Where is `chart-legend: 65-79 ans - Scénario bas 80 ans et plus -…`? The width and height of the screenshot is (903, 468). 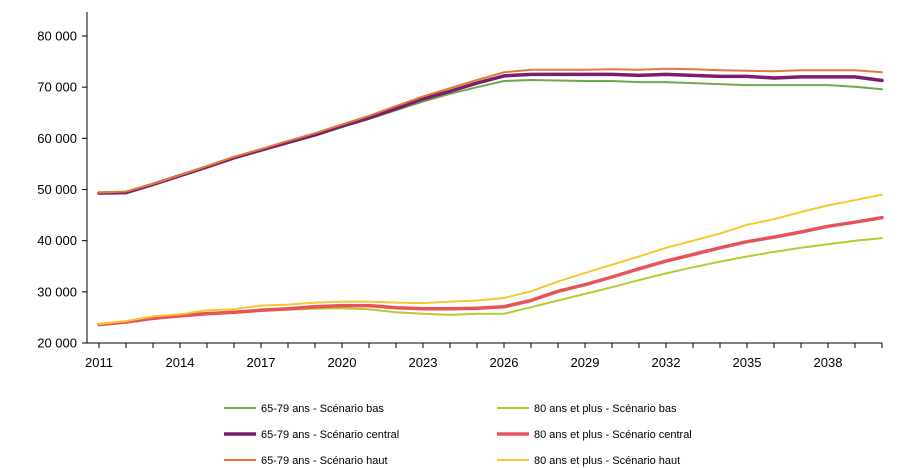 chart-legend: 65-79 ans - Scénario bas 80 ans et plus -… is located at coordinates (458, 435).